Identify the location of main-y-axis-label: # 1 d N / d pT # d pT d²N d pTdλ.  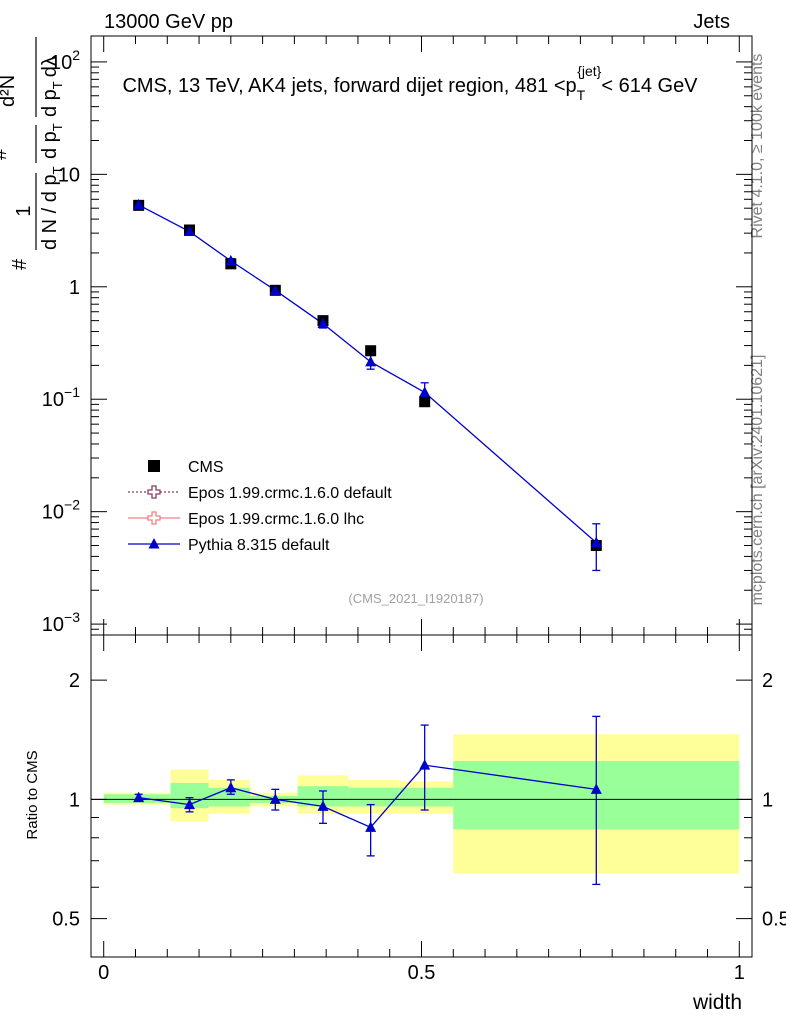
(32, 153).